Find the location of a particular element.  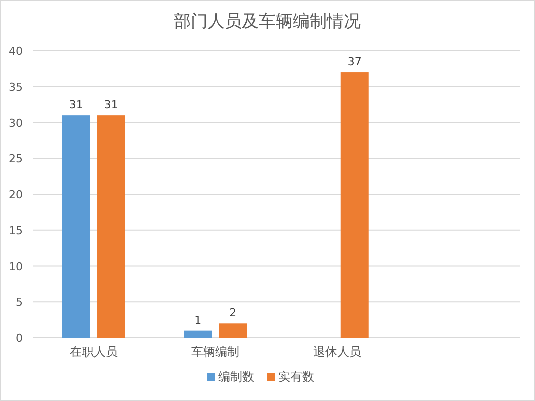

chart-title: 部门人员及车辆编制情况 is located at coordinates (267, 22).